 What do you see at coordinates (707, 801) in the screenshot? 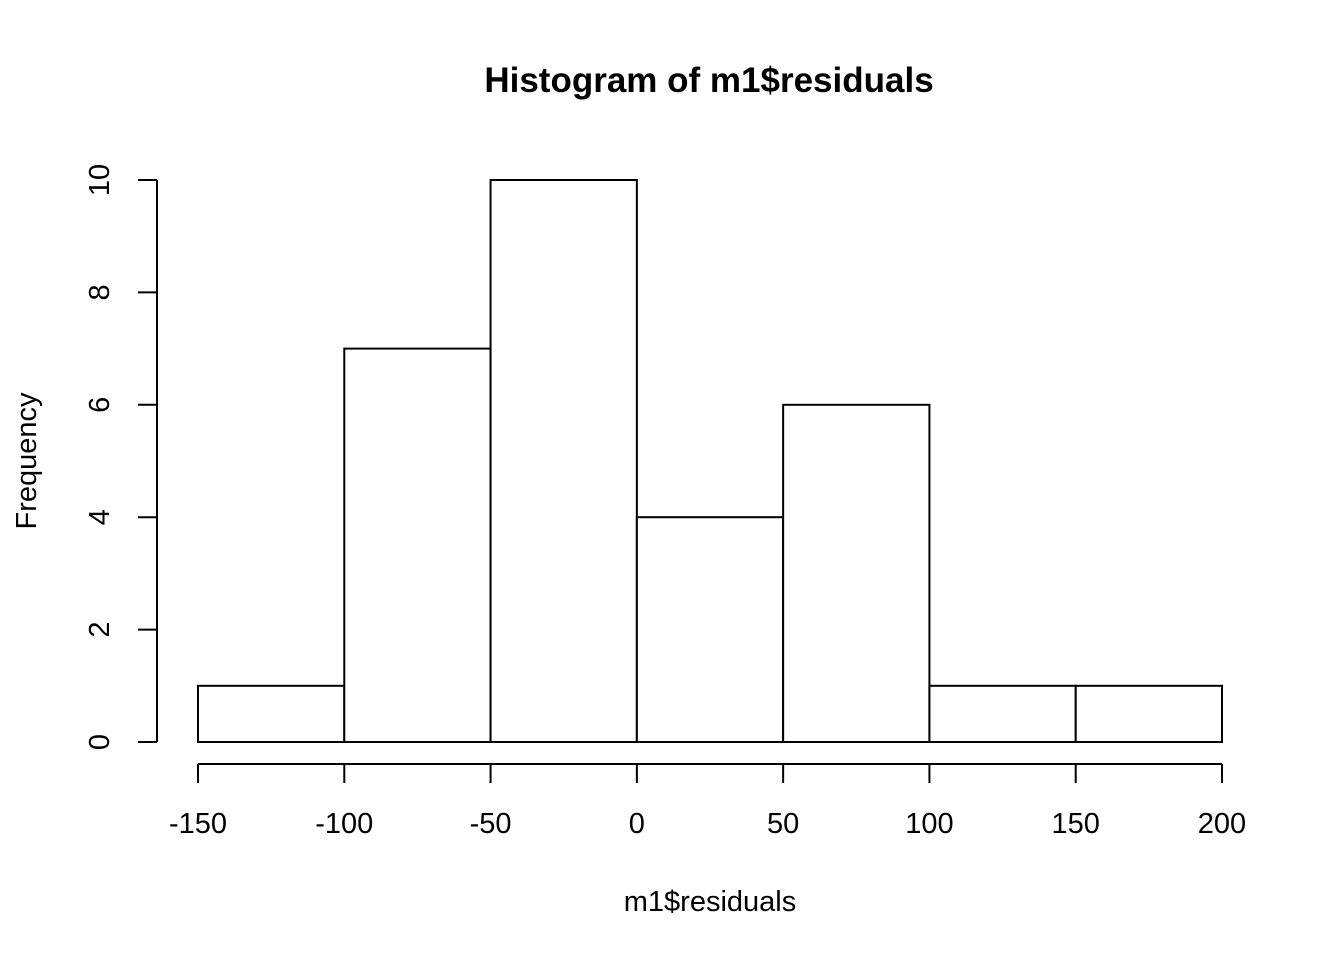
I see `x-axis: -150 -100 -50 0 50 100 150 200` at bounding box center [707, 801].